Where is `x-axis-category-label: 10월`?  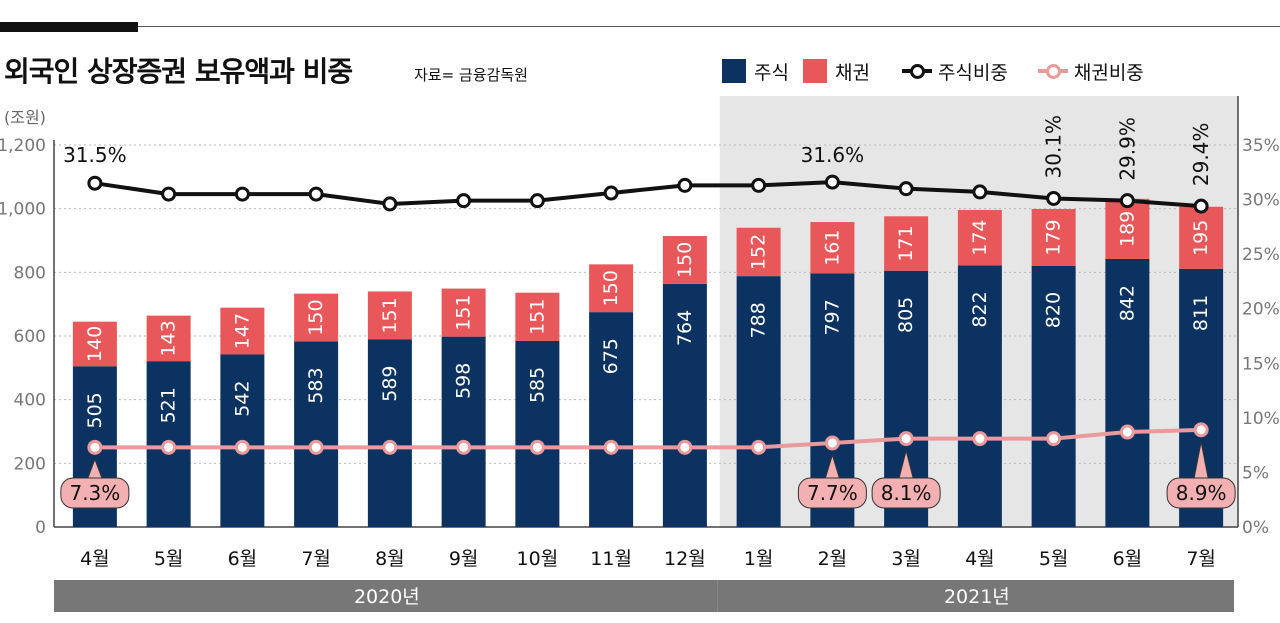 x-axis-category-label: 10월 is located at coordinates (538, 559).